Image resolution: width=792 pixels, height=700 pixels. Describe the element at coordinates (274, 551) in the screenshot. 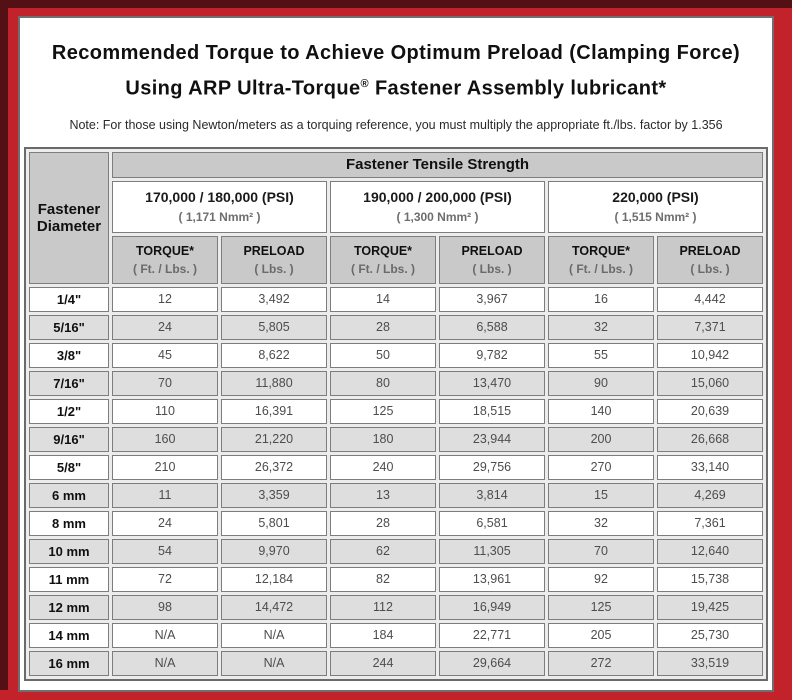

I see `preload-value-cell: 9,970` at that location.